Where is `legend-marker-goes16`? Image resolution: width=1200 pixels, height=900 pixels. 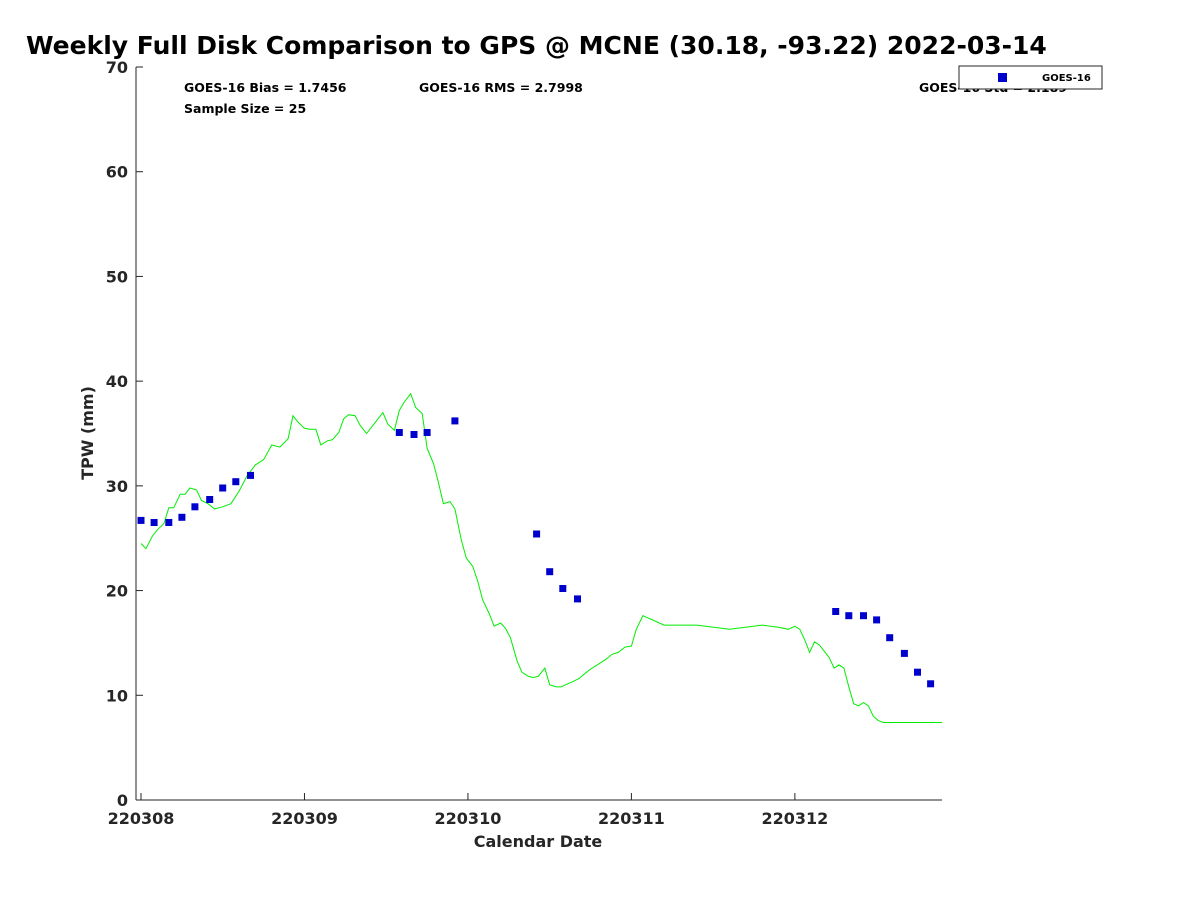
legend-marker-goes16 is located at coordinates (1002, 77).